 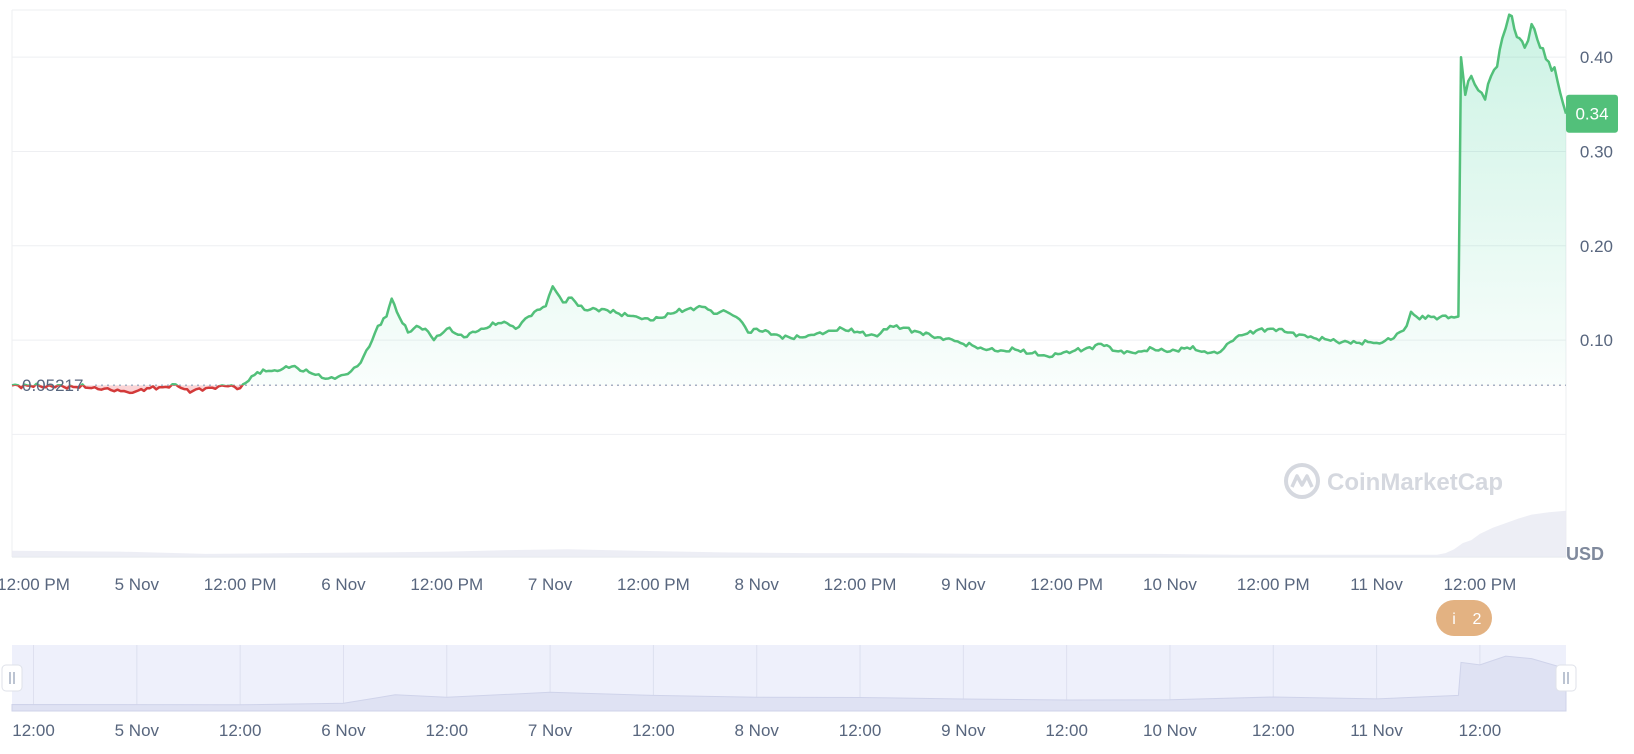 I want to click on volume-path, so click(x=789, y=533).